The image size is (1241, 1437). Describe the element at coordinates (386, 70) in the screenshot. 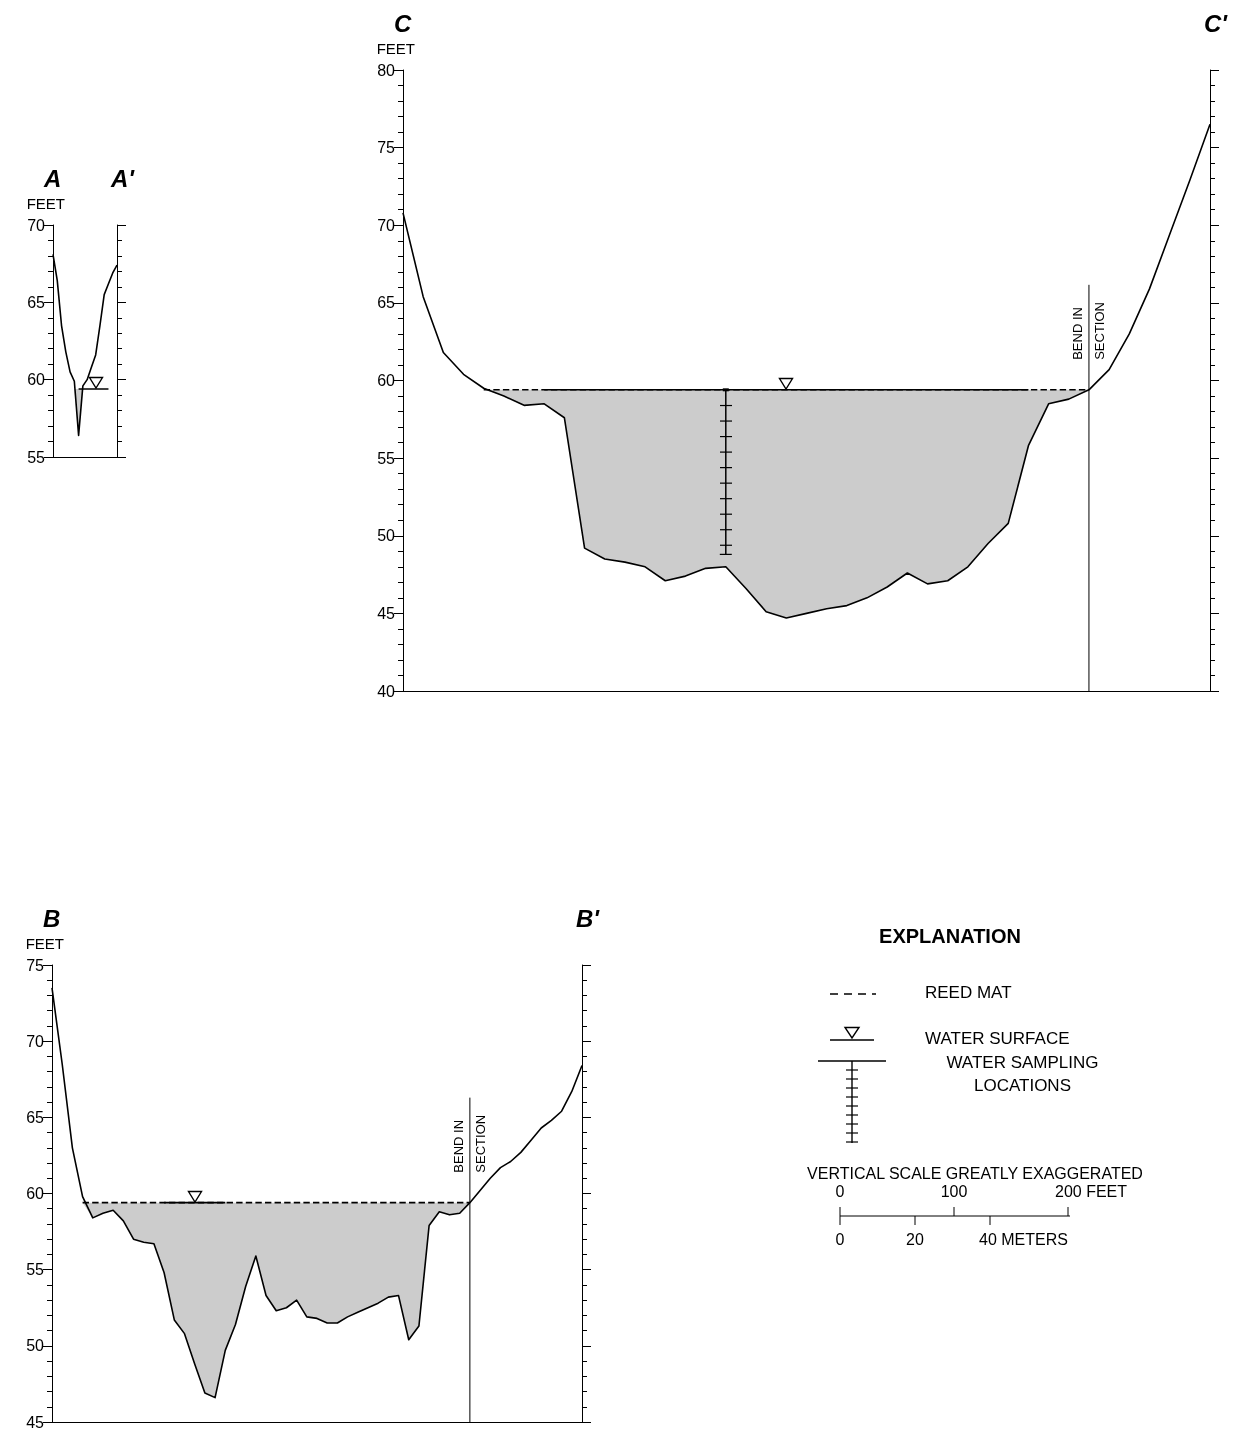

I see `y-tick-label: 80` at that location.